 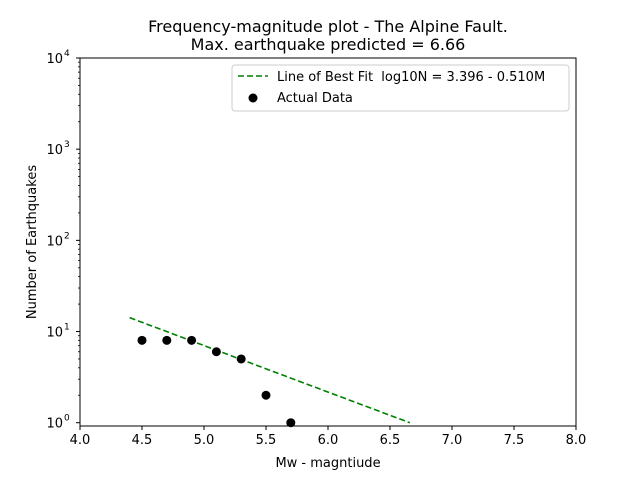 I want to click on chart-title-line2: Max. earthquake predicted = 6.66, so click(x=328, y=44).